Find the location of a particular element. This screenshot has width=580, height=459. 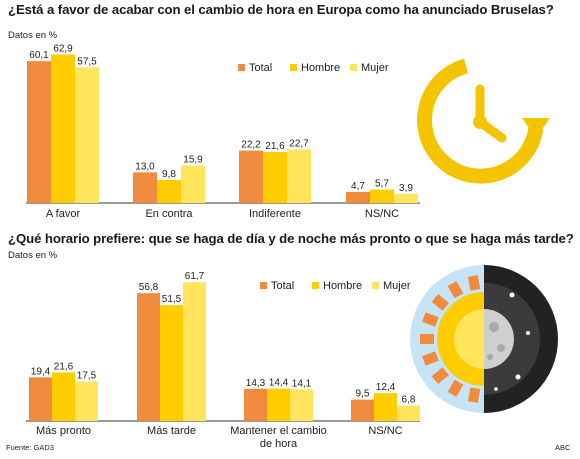

value-label: 60,1 is located at coordinates (39, 55).